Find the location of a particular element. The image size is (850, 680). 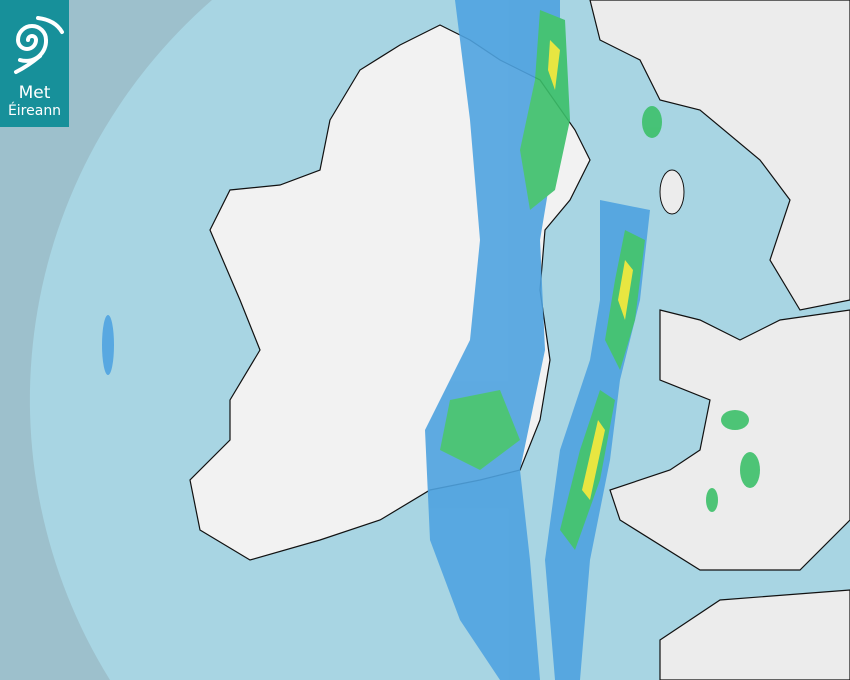

wales-england-landmass is located at coordinates (729, 440).